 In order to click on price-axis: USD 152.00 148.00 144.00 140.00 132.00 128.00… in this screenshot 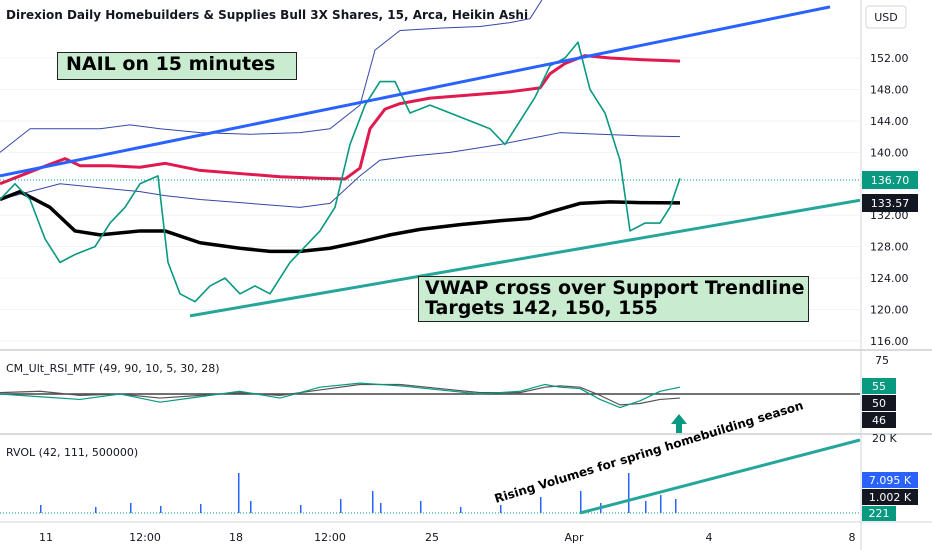, I will do `click(890, 176)`.